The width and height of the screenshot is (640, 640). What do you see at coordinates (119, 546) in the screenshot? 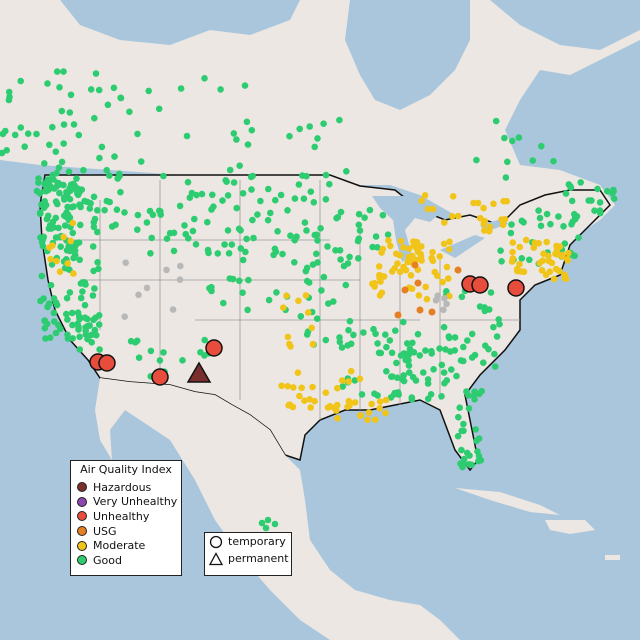
I see `legend-label: Moderate` at bounding box center [119, 546].